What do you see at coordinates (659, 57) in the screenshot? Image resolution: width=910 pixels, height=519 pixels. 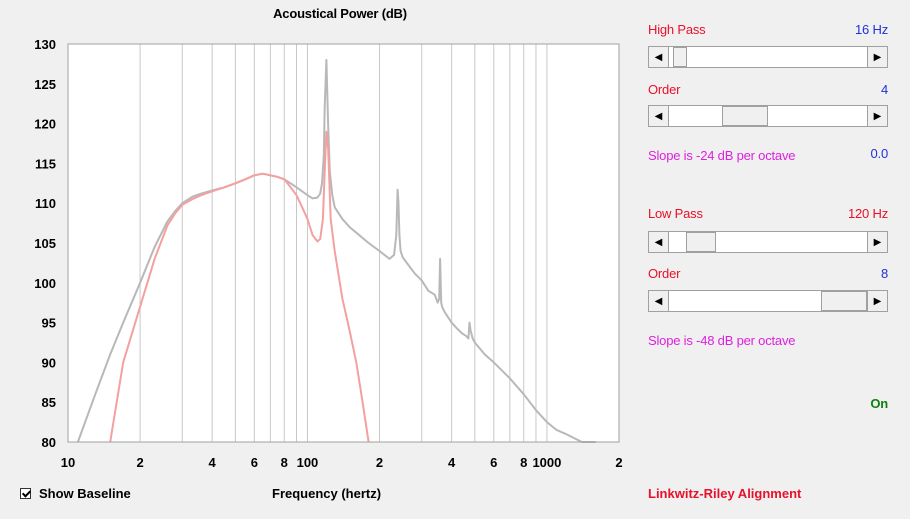 I see `high-pass-left-arrow-icon: ◀` at bounding box center [659, 57].